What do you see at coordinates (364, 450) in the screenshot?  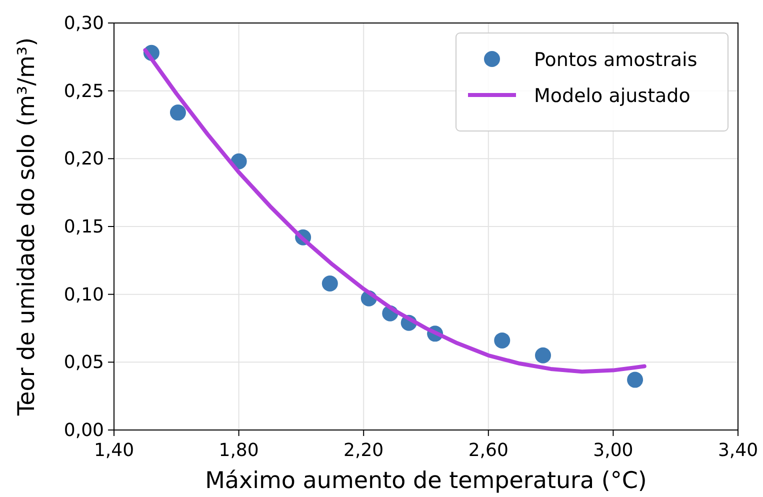 I see `x-tick-label: 2,20` at bounding box center [364, 450].